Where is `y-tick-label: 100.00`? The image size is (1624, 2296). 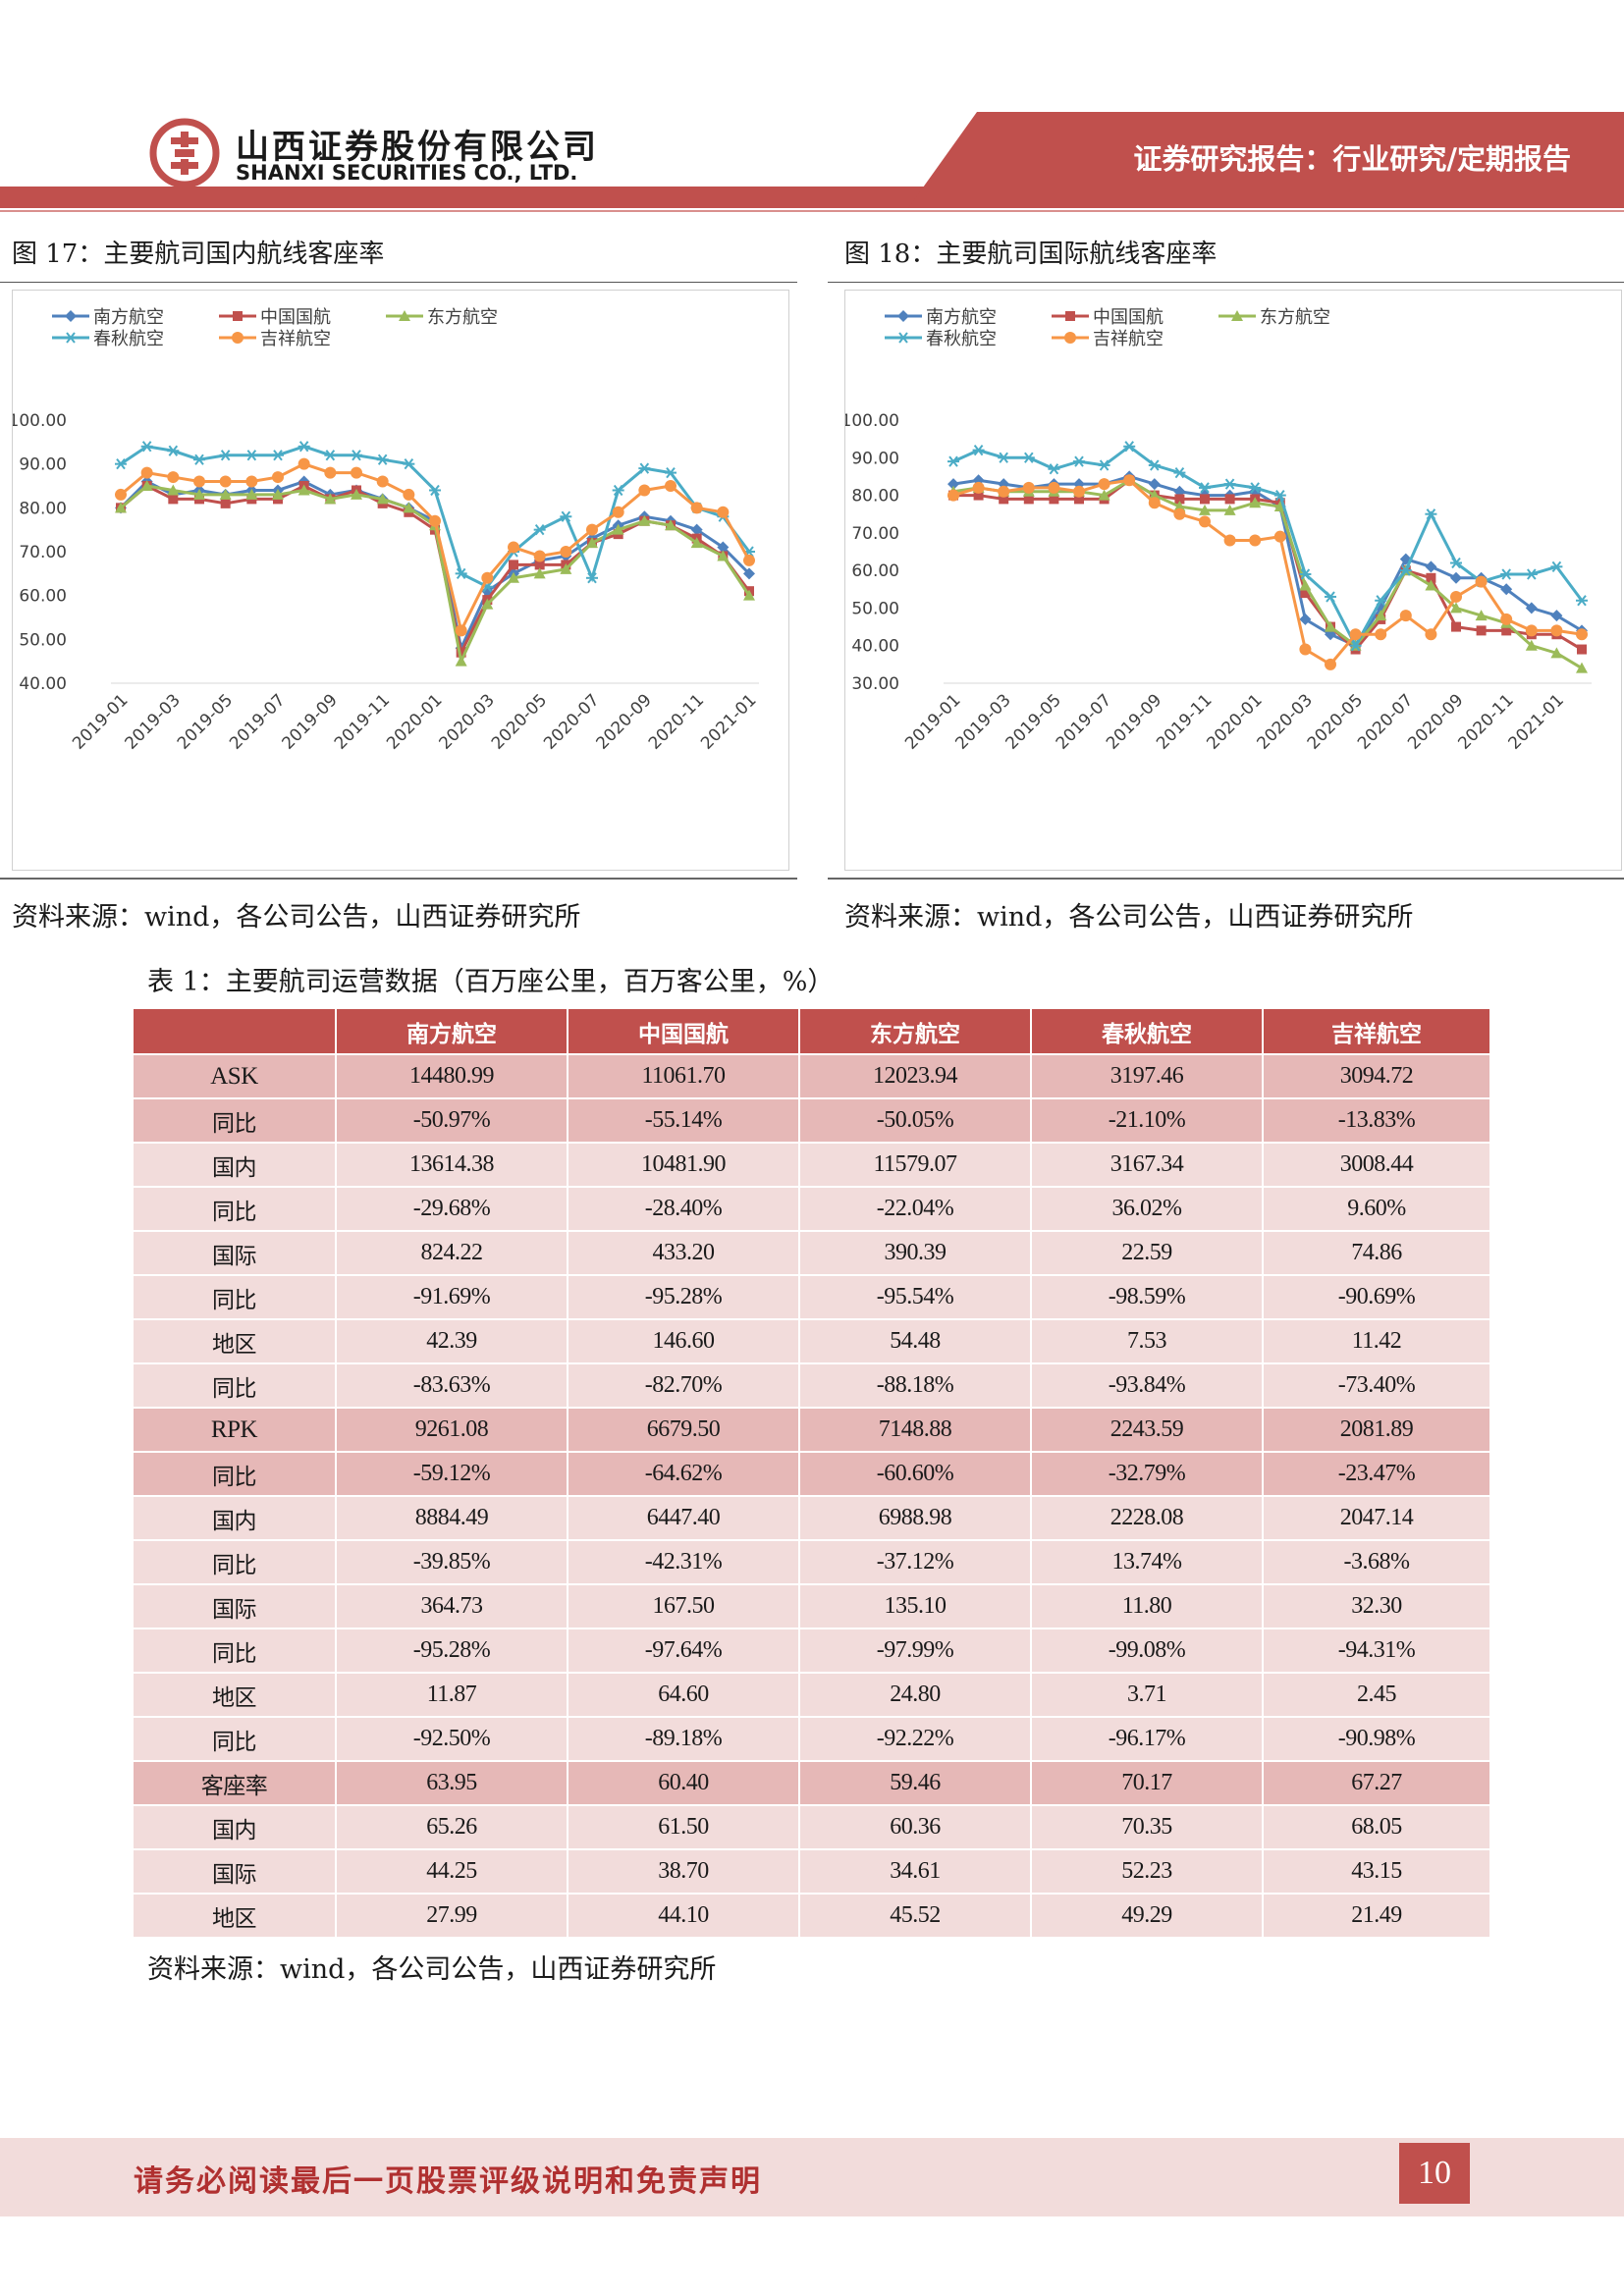 y-tick-label: 100.00 is located at coordinates (40, 421).